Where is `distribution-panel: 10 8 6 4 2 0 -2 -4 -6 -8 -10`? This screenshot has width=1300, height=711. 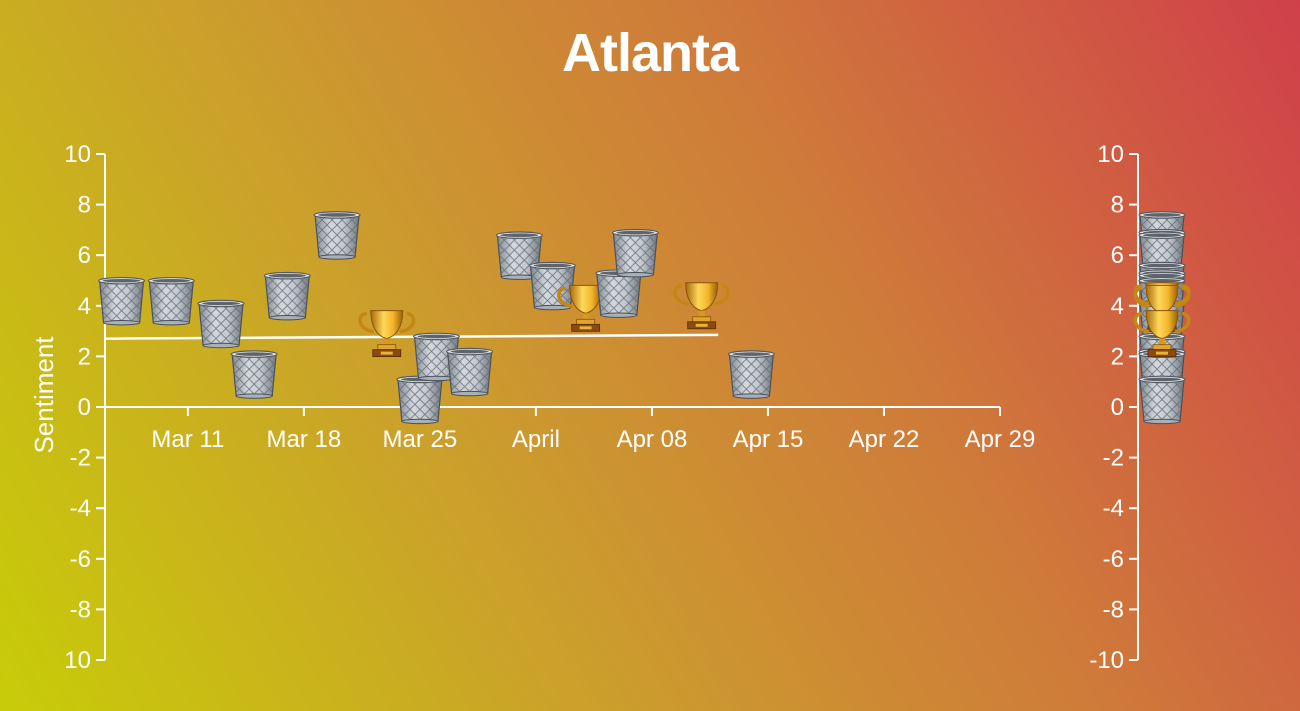 distribution-panel: 10 8 6 4 2 0 -2 -4 -6 -8 -10 is located at coordinates (1140, 407).